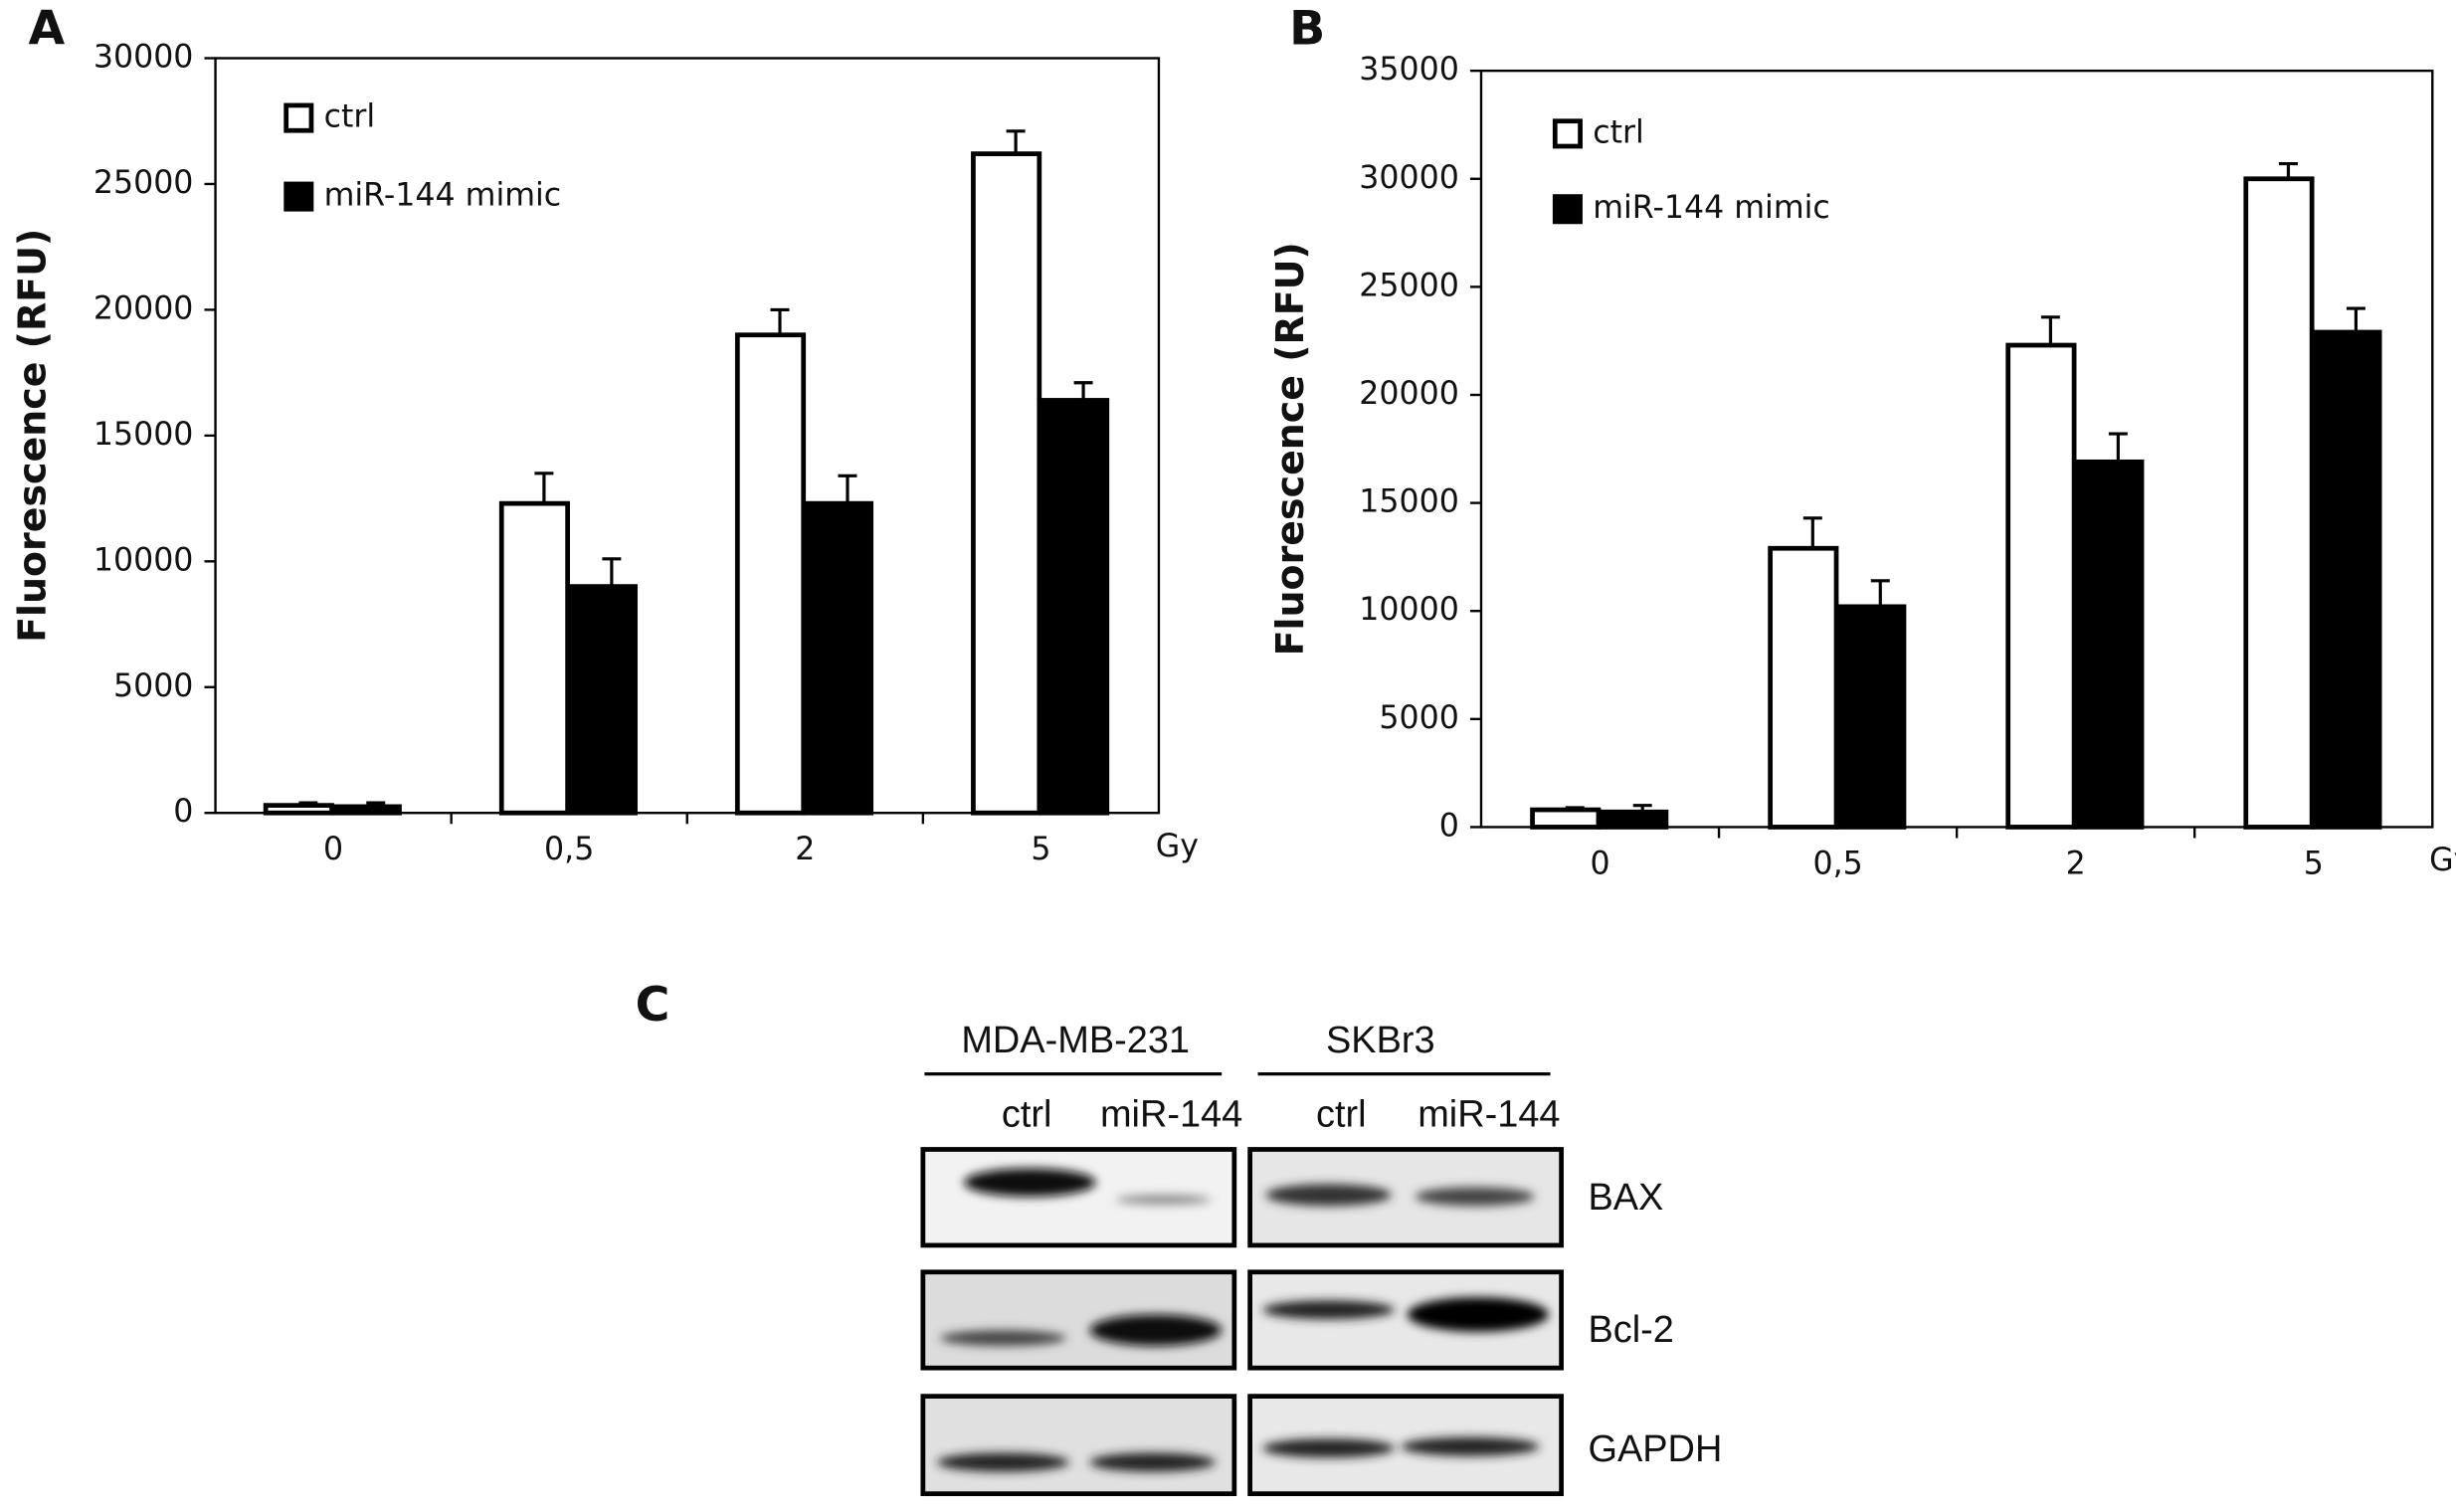  Describe the element at coordinates (1380, 1041) in the screenshot. I see `group-label: SKBr3` at that location.